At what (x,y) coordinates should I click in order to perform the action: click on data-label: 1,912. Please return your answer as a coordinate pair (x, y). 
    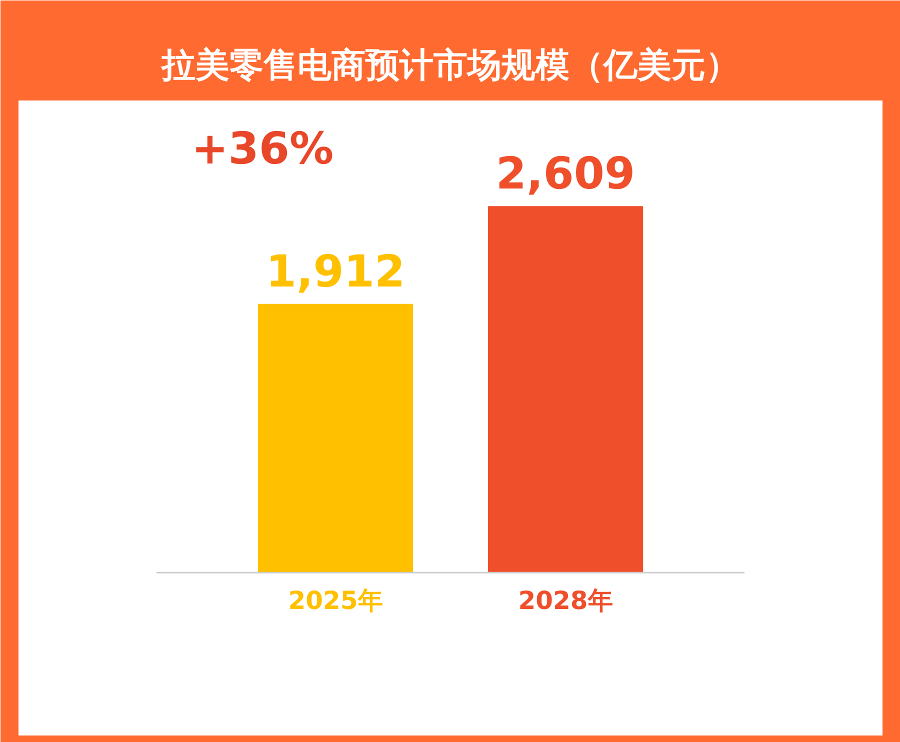
    Looking at the image, I should click on (336, 272).